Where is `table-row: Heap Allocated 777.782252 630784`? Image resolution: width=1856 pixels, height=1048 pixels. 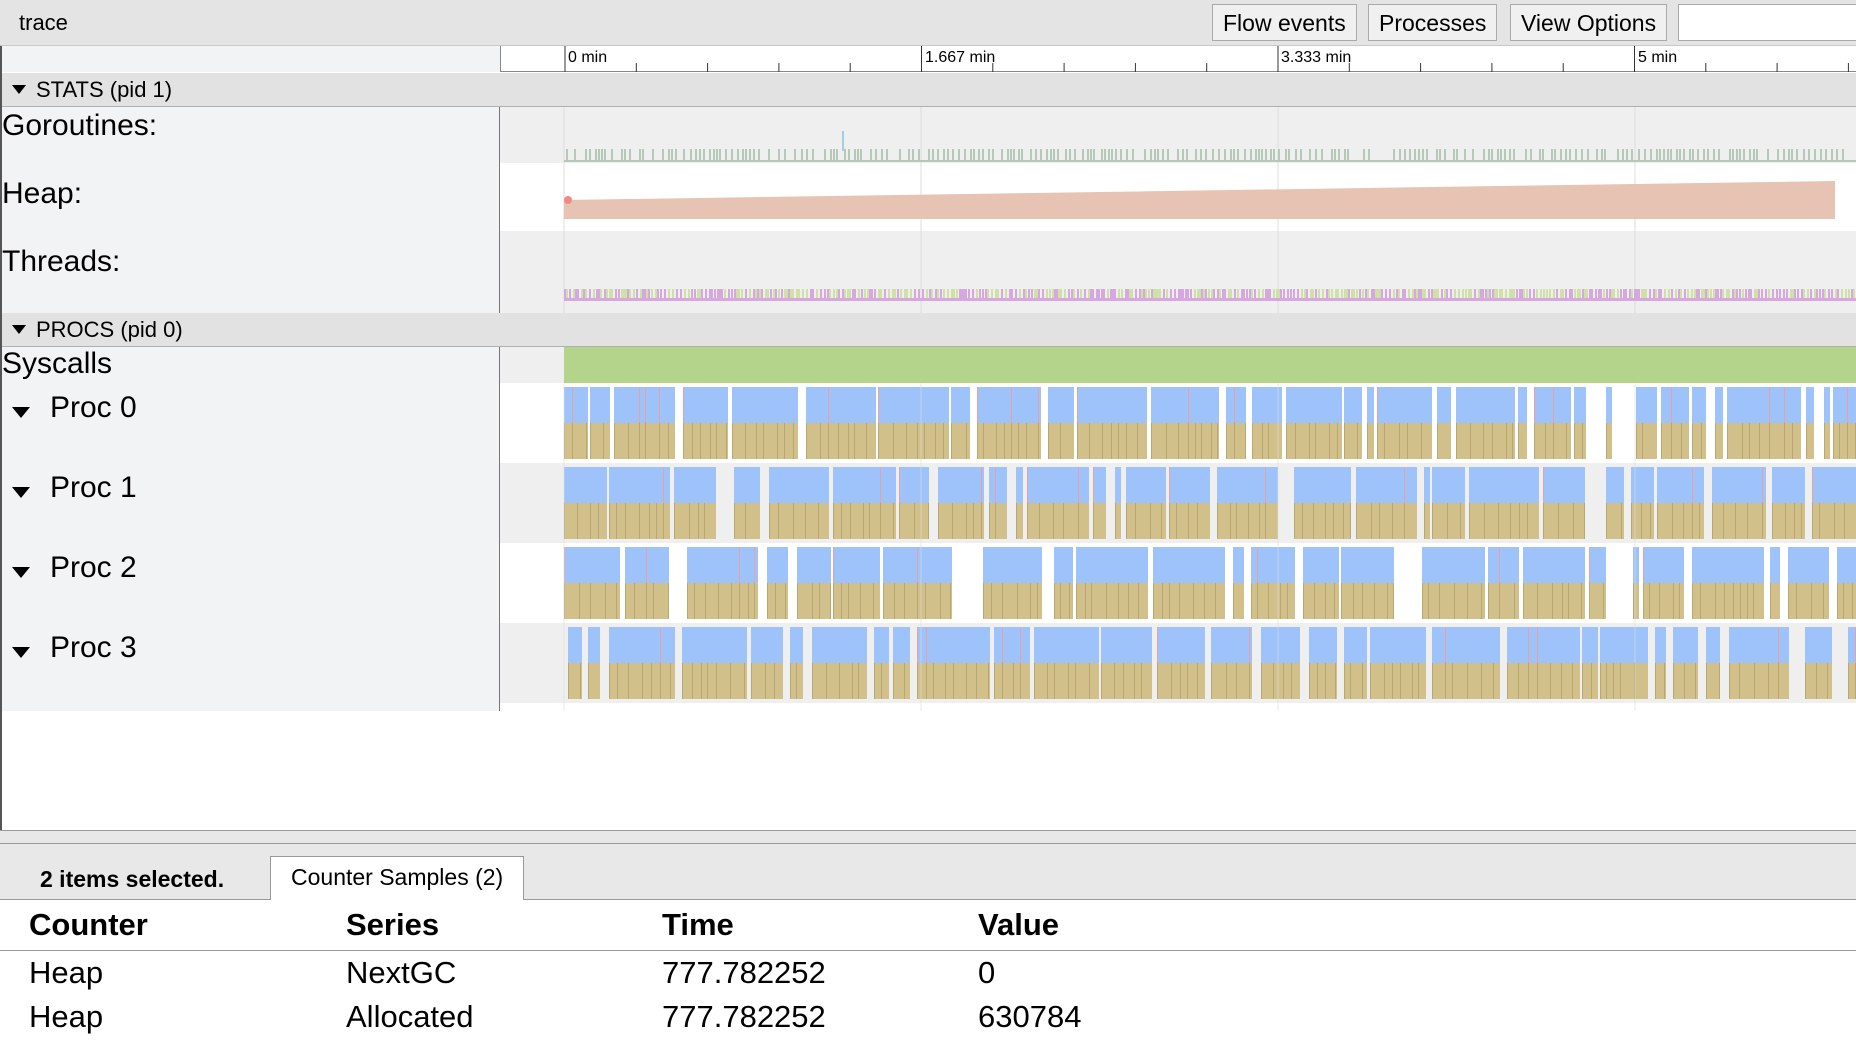 table-row: Heap Allocated 777.782252 630784 is located at coordinates (928, 1017).